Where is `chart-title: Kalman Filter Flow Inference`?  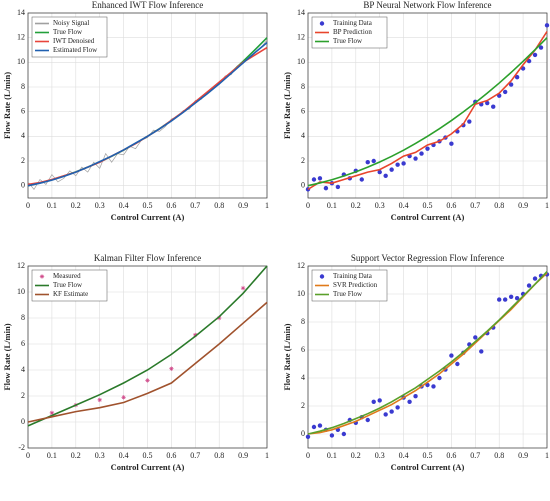 chart-title: Kalman Filter Flow Inference is located at coordinates (147, 258).